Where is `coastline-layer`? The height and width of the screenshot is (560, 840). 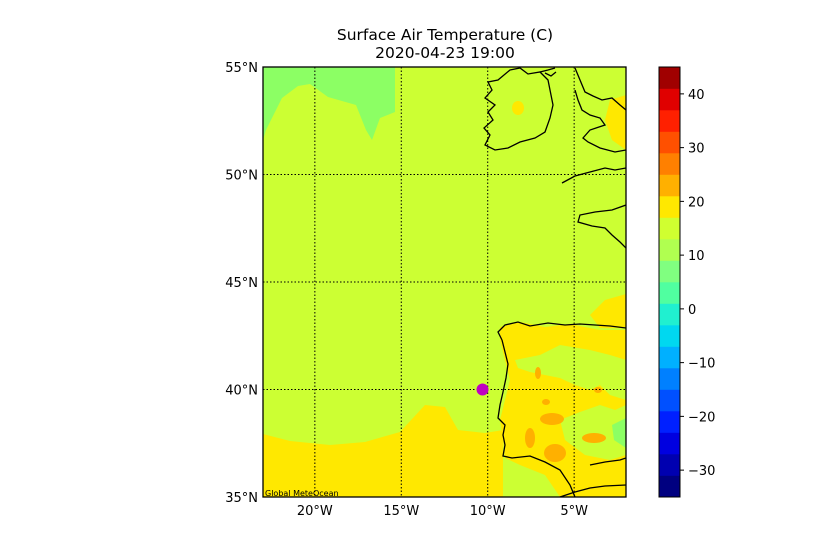 coastline-layer is located at coordinates (554, 282).